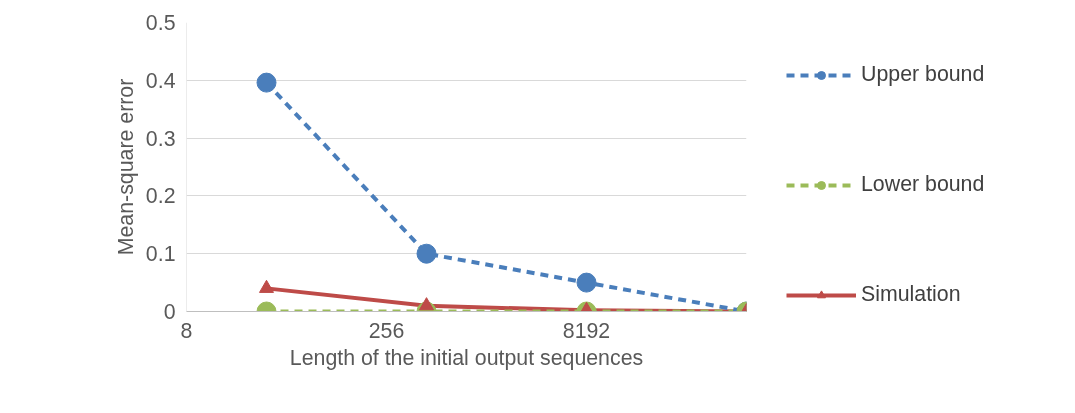  I want to click on x-tick-label: 8, so click(186, 330).